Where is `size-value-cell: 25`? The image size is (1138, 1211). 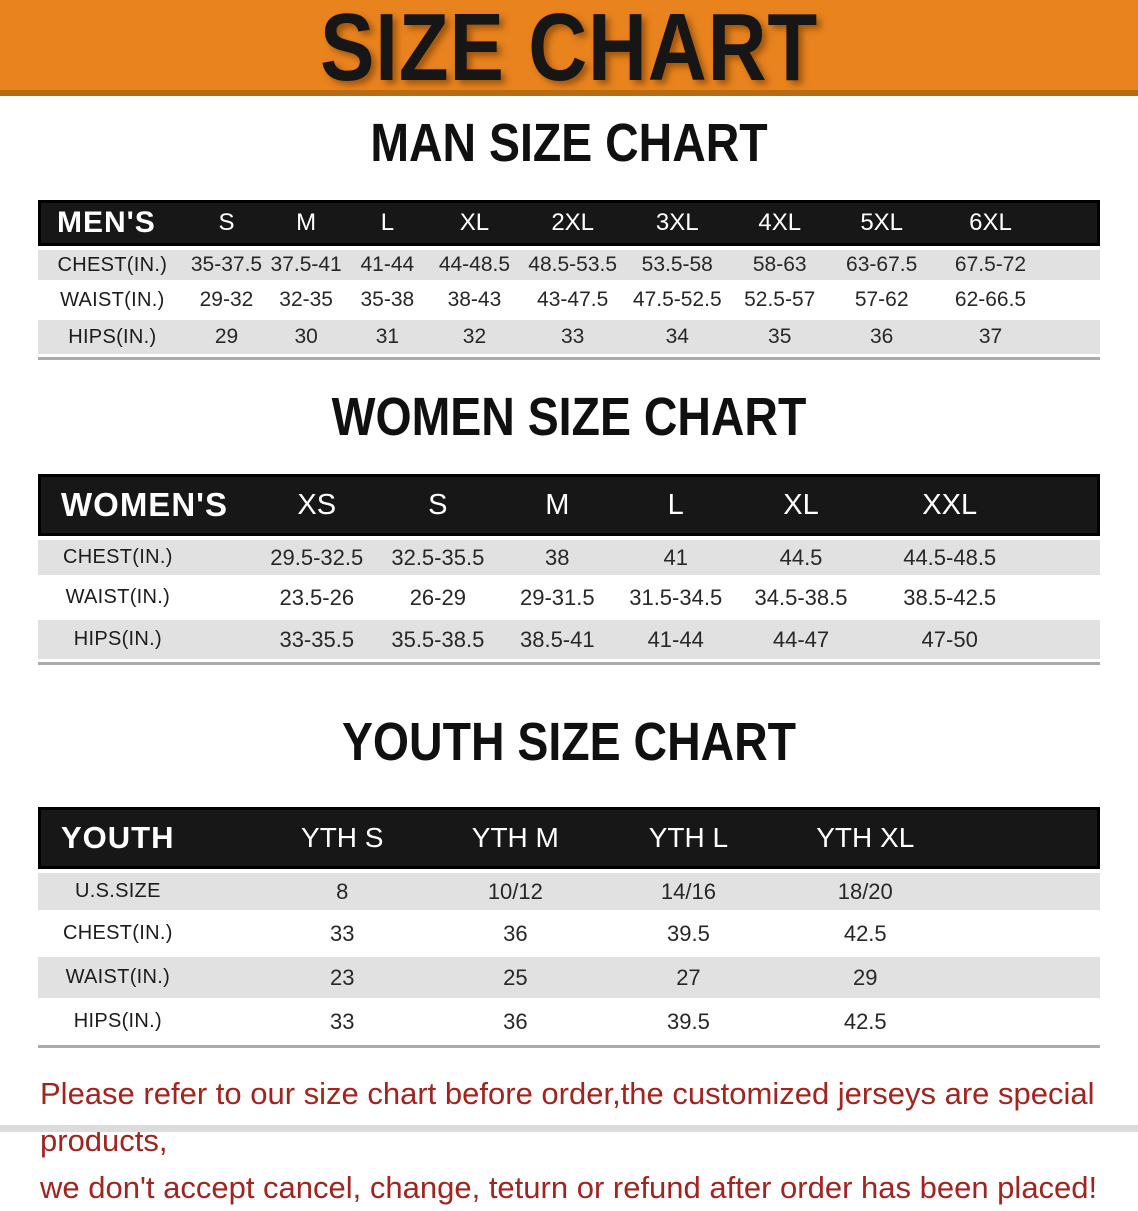 size-value-cell: 25 is located at coordinates (515, 979).